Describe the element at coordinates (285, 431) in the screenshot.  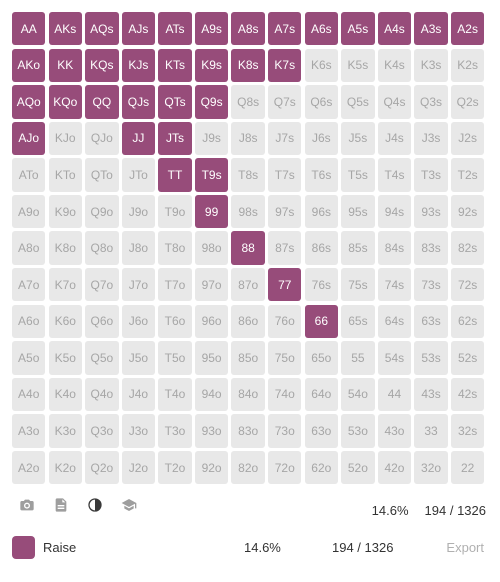
I see `hand-cell: 73o` at that location.